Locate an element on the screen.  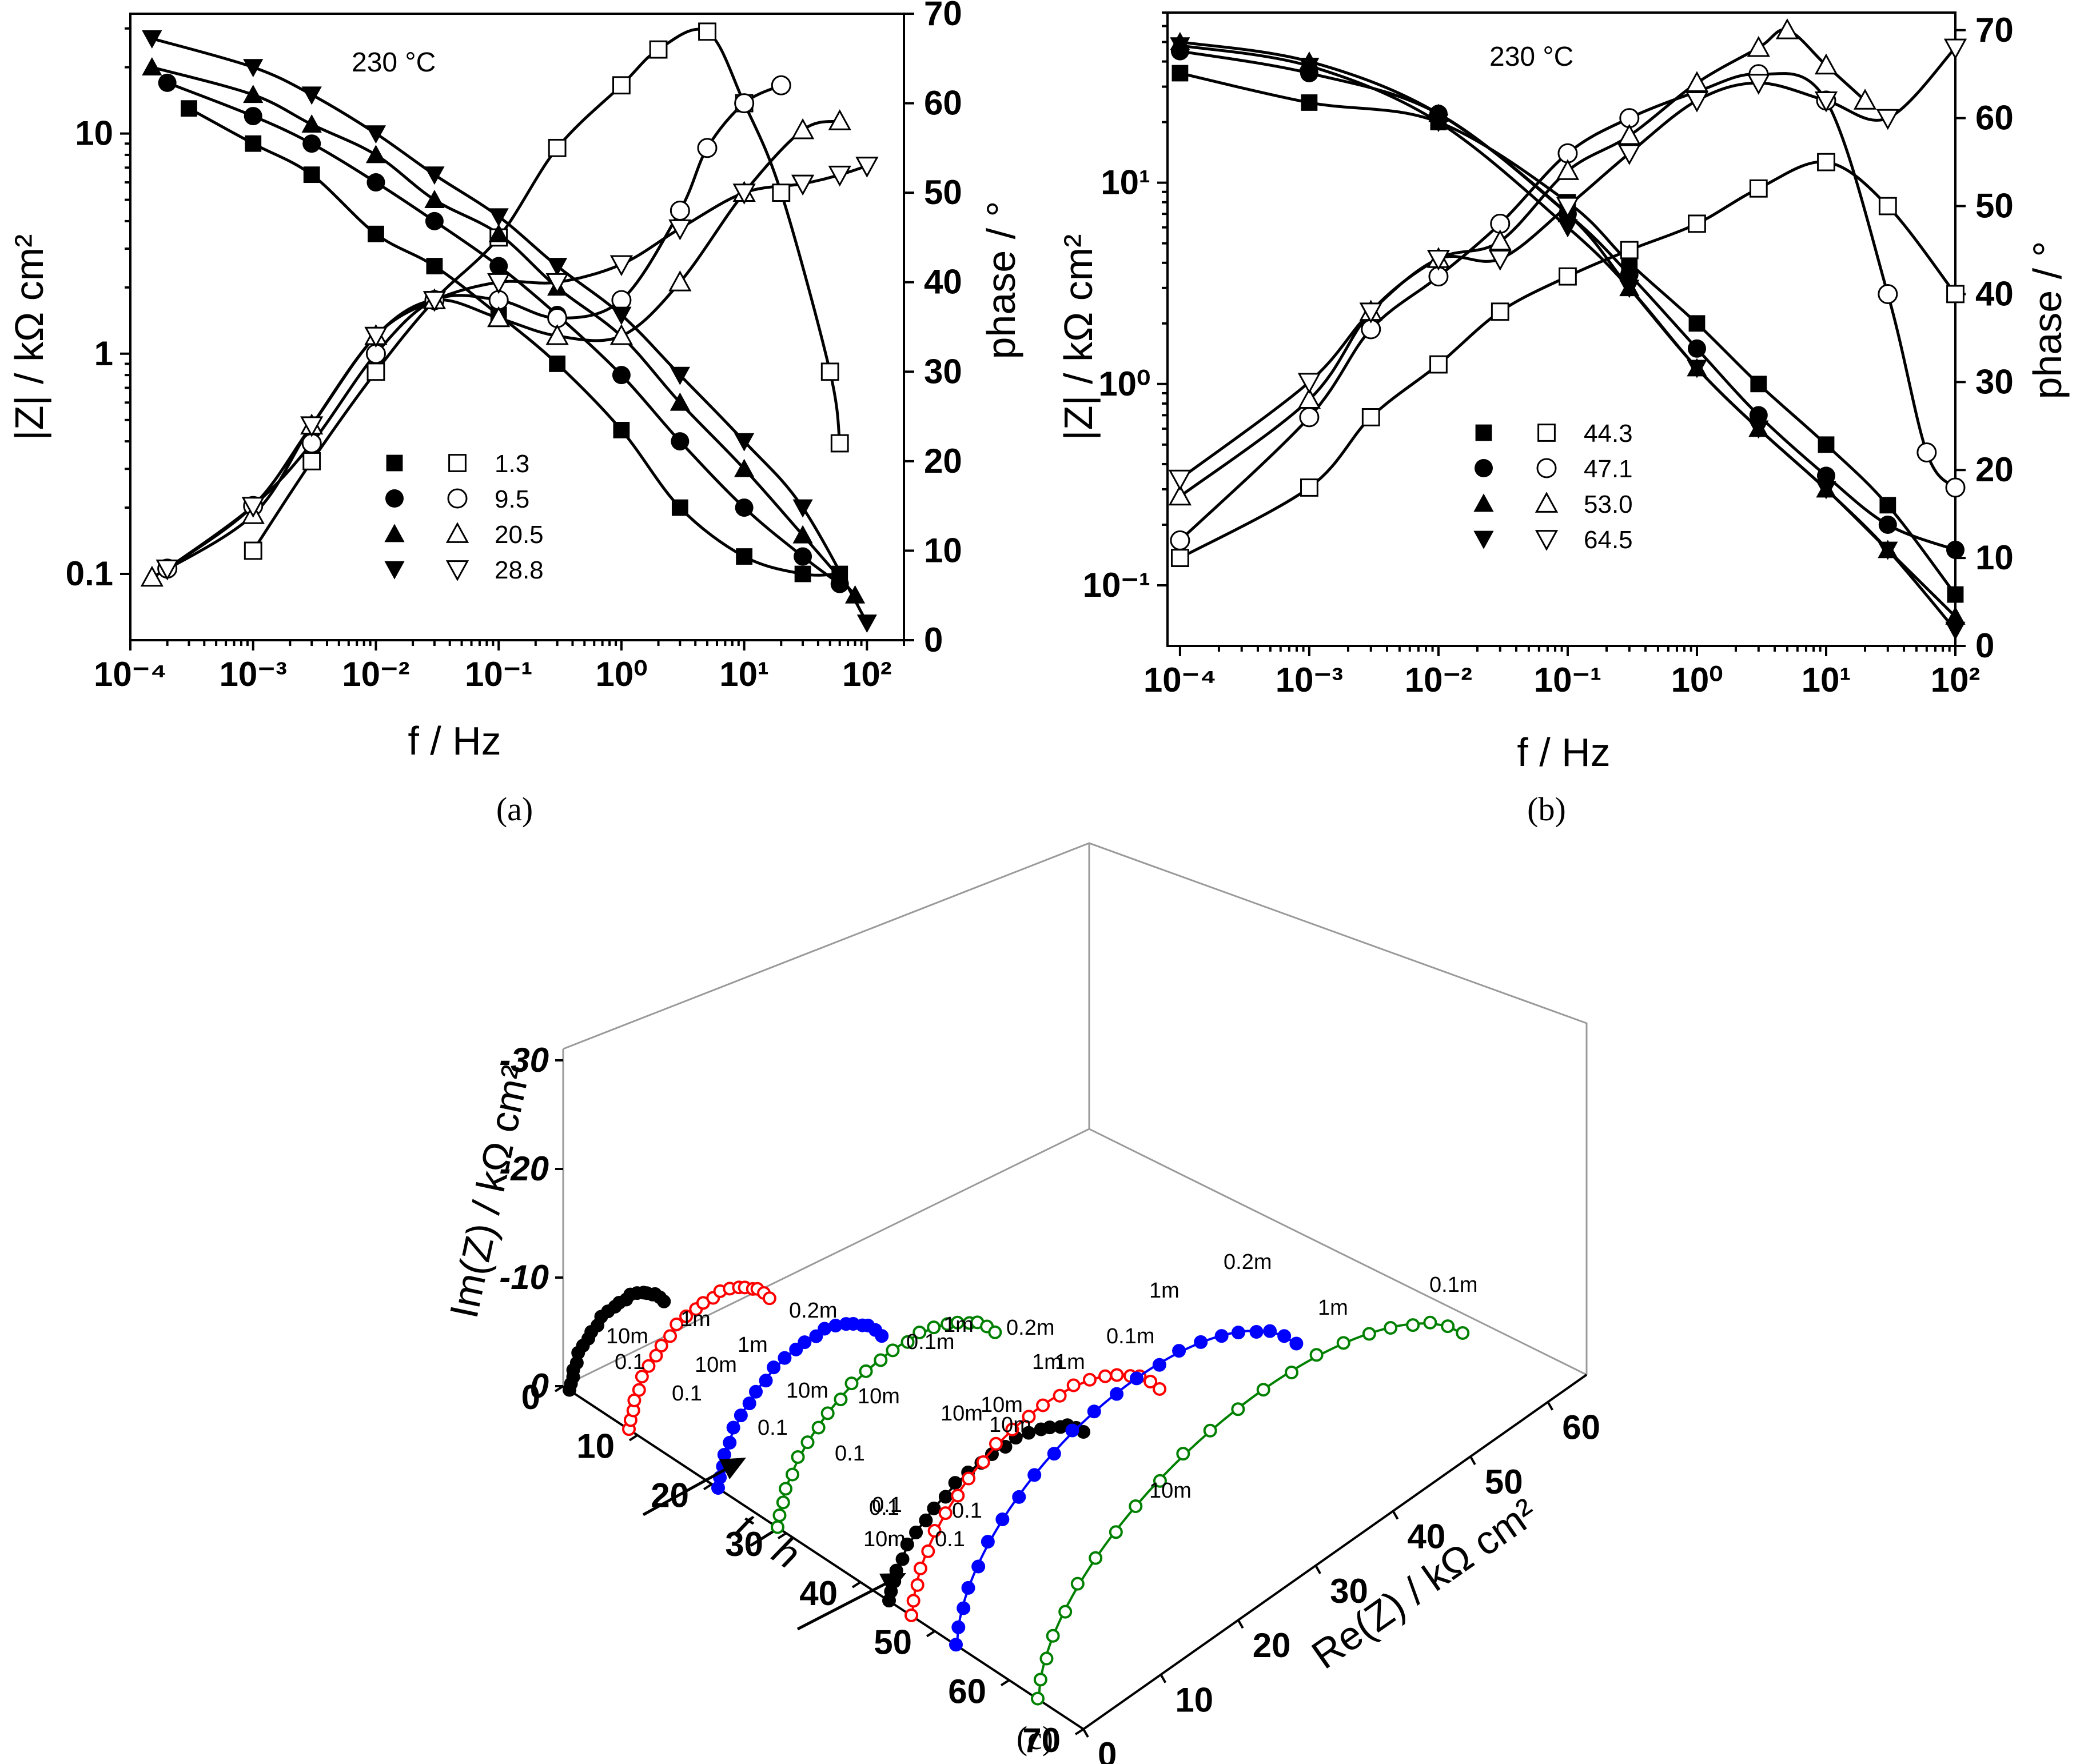
modulus-point-20.5-5 is located at coordinates (498, 233).